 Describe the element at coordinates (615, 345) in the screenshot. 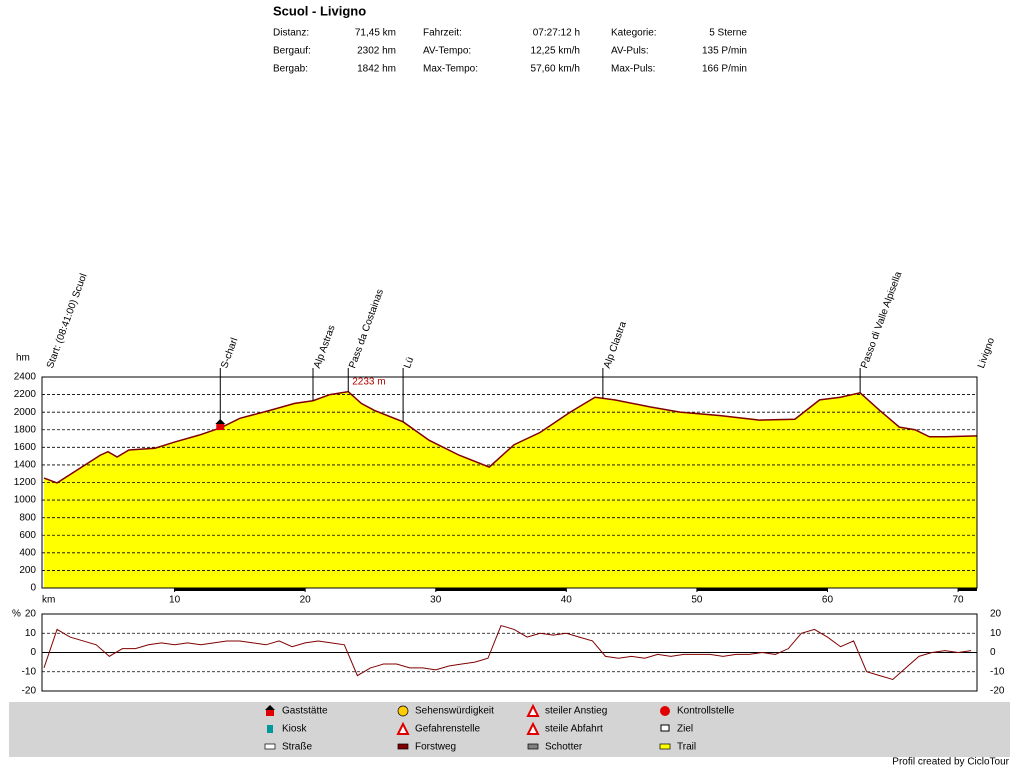

I see `waypoint-label: Alp Clastra` at that location.